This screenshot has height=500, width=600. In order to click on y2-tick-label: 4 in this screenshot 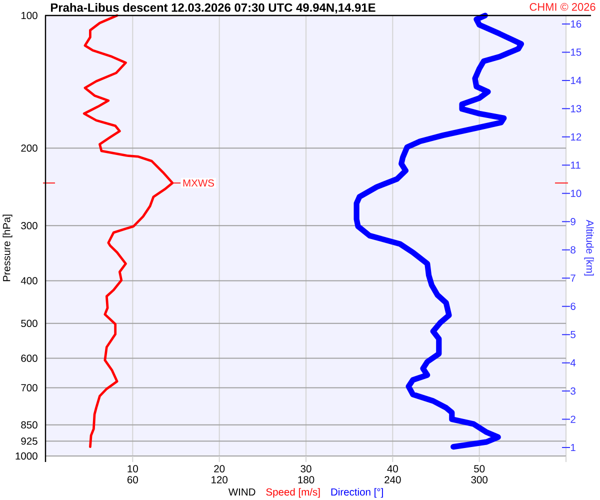, I will do `click(573, 362)`.